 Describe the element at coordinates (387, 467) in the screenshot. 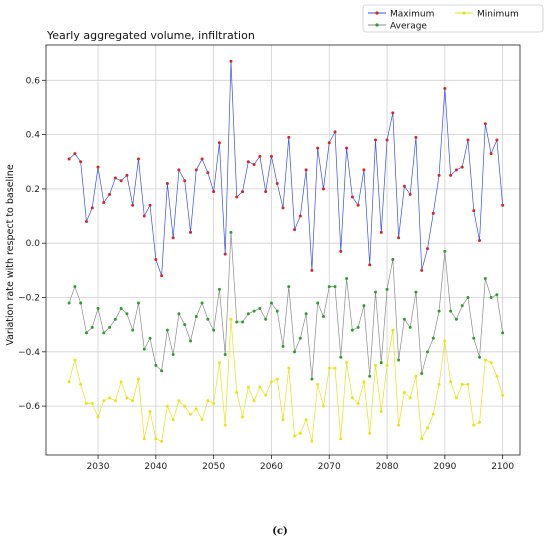

I see `x-tick-label: 2080` at that location.